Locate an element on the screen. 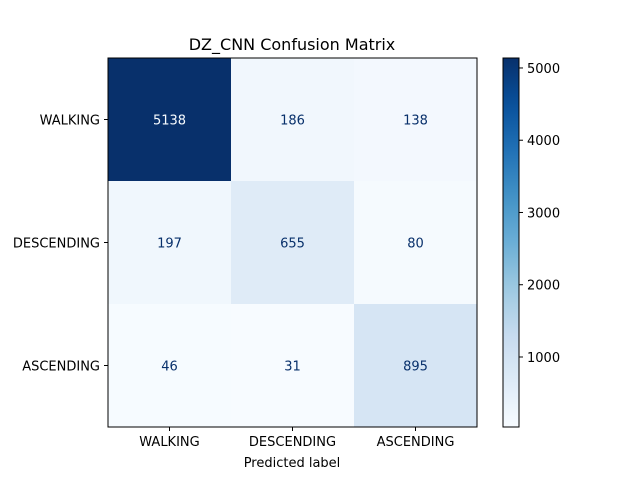  y-tick-labels: WALKING DESCENDING ASCENDING is located at coordinates (56, 244).